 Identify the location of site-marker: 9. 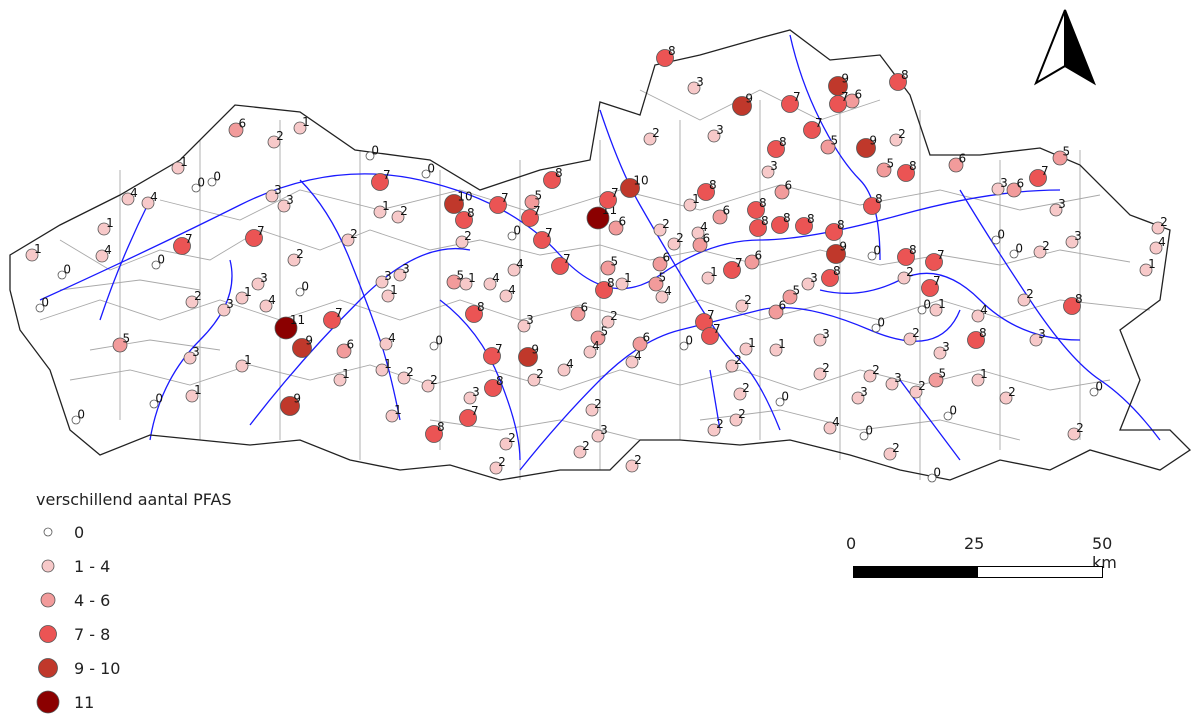
(290, 404).